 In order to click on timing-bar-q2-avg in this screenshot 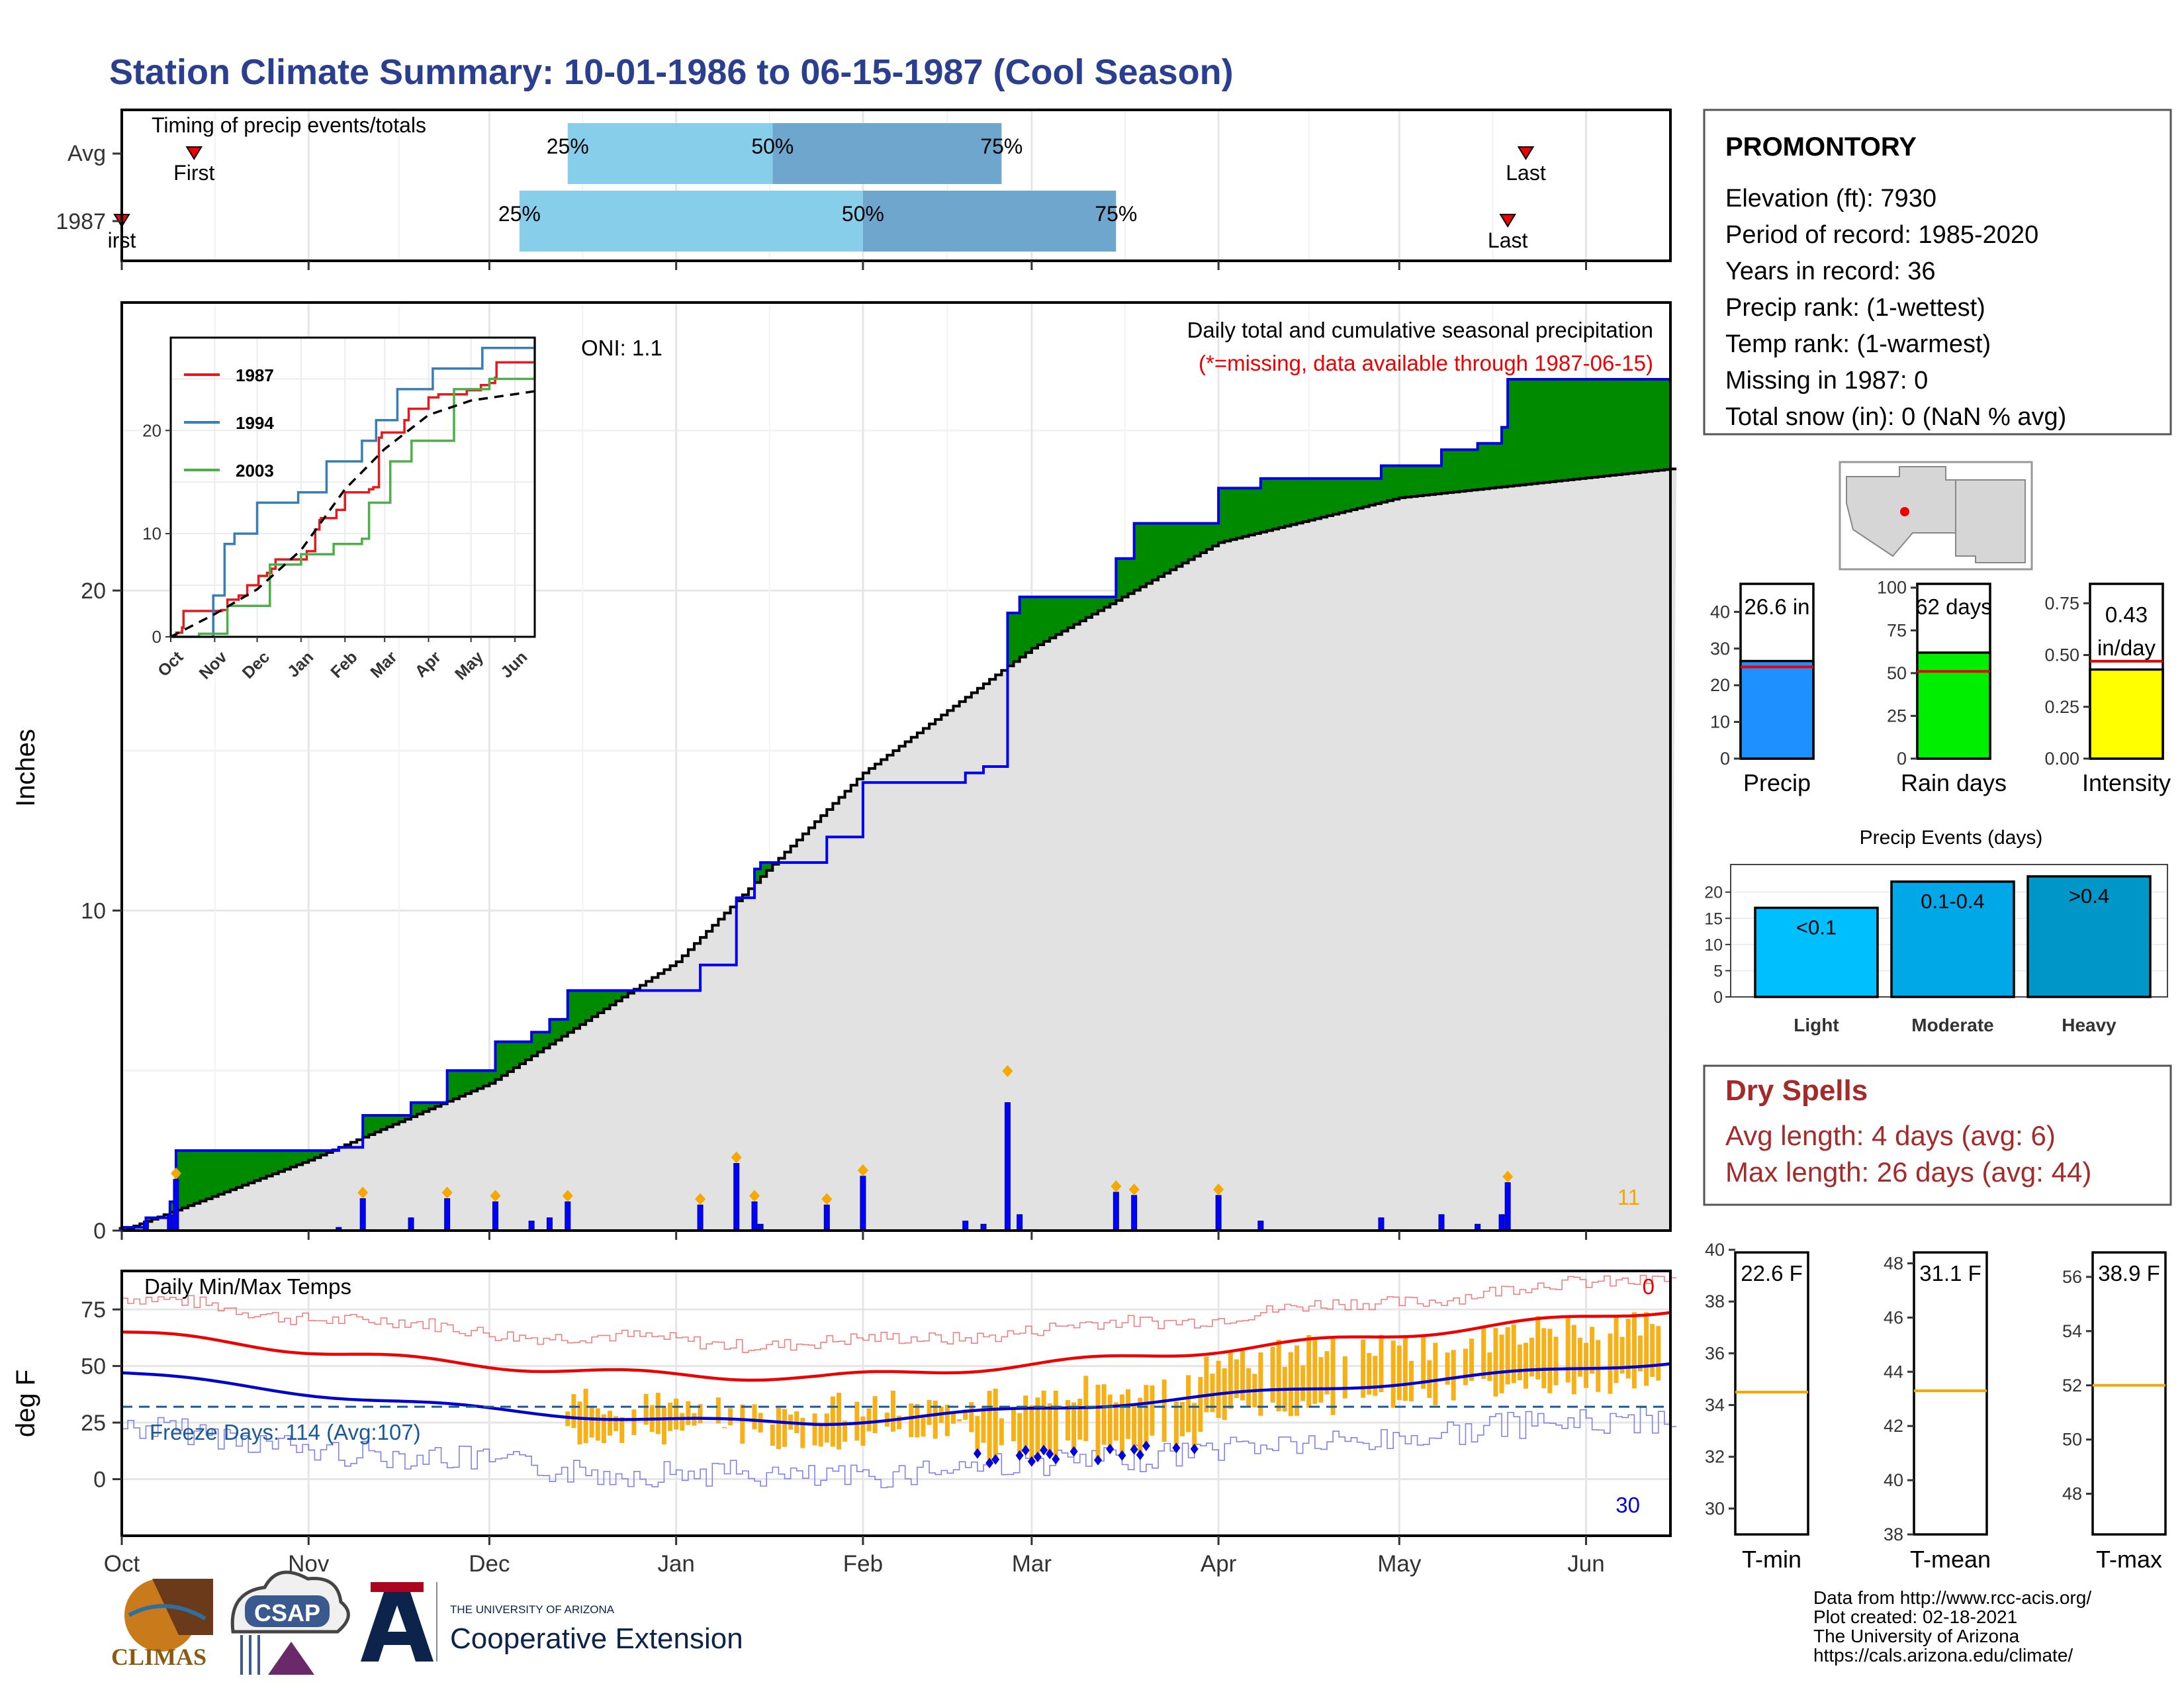, I will do `click(887, 153)`.